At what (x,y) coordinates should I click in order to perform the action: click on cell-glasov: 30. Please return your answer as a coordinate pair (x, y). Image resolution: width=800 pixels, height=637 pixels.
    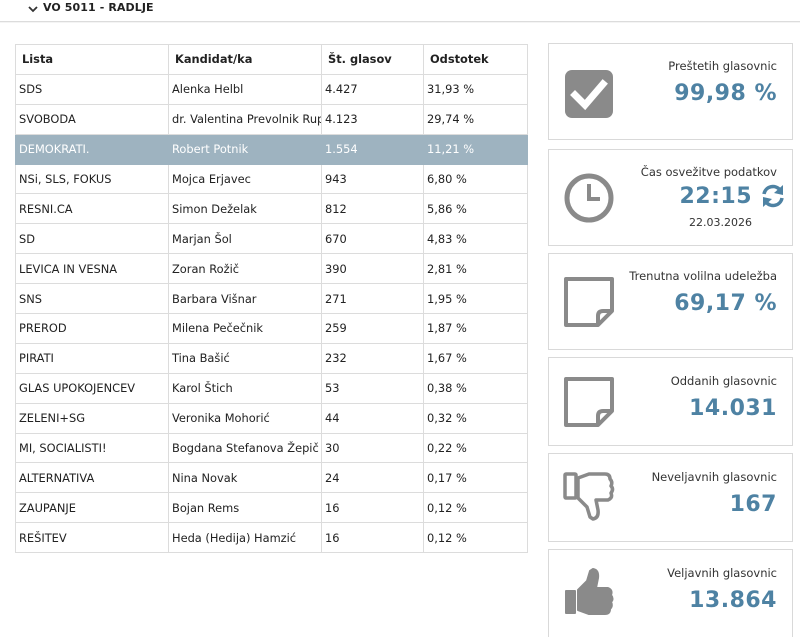
    Looking at the image, I should click on (372, 448).